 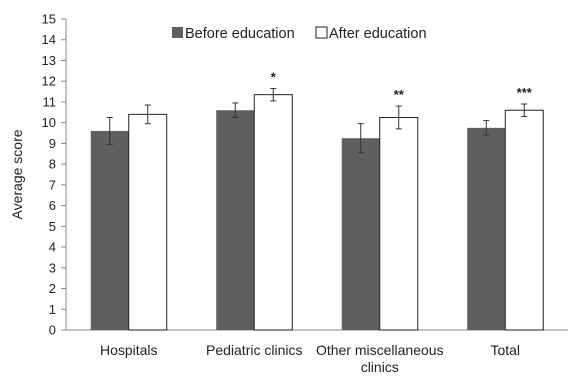 What do you see at coordinates (49, 60) in the screenshot?
I see `y-tick-label: 13` at bounding box center [49, 60].